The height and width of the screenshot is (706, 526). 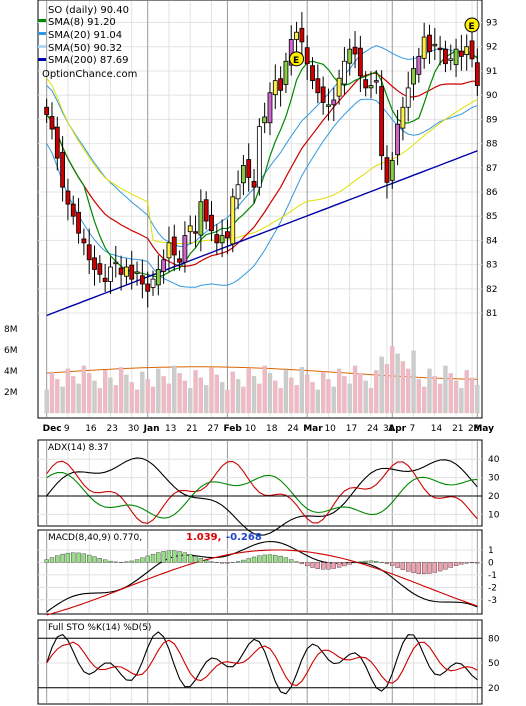 What do you see at coordinates (483, 429) in the screenshot?
I see `date-tick-label: May` at bounding box center [483, 429].